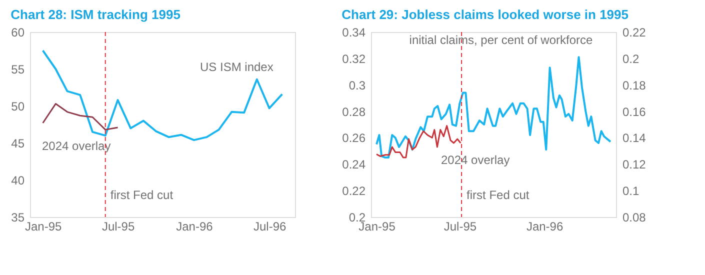 The height and width of the screenshot is (275, 705). What do you see at coordinates (18, 181) in the screenshot?
I see `y-tick-label: 40` at bounding box center [18, 181].